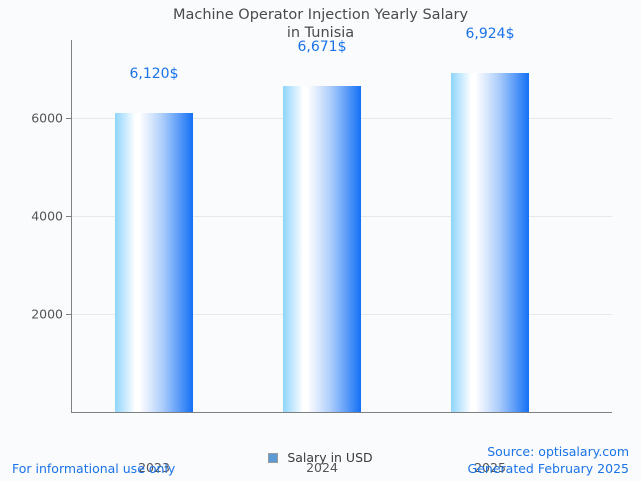  What do you see at coordinates (47, 216) in the screenshot?
I see `y-tick-label-4000: 4000` at bounding box center [47, 216].